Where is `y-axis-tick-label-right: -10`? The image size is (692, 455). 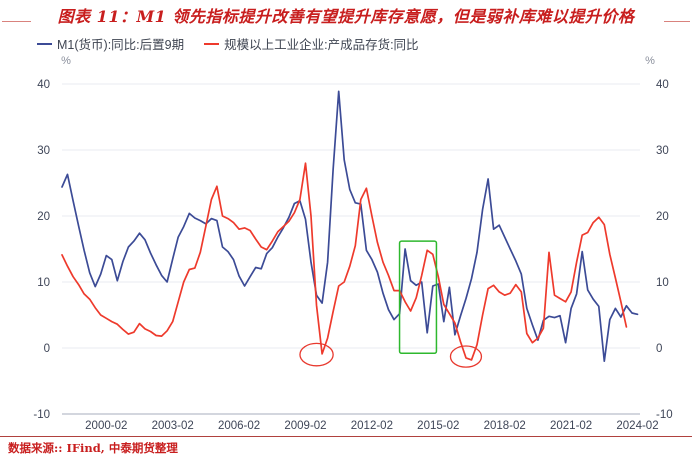 y-axis-tick-label-right: -10 is located at coordinates (664, 415).